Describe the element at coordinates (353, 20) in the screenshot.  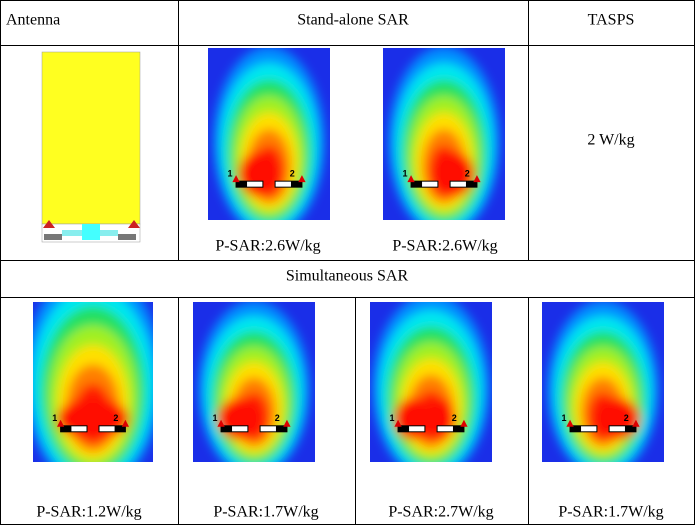
I see `header-standalone: Stand-alone SAR` at that location.